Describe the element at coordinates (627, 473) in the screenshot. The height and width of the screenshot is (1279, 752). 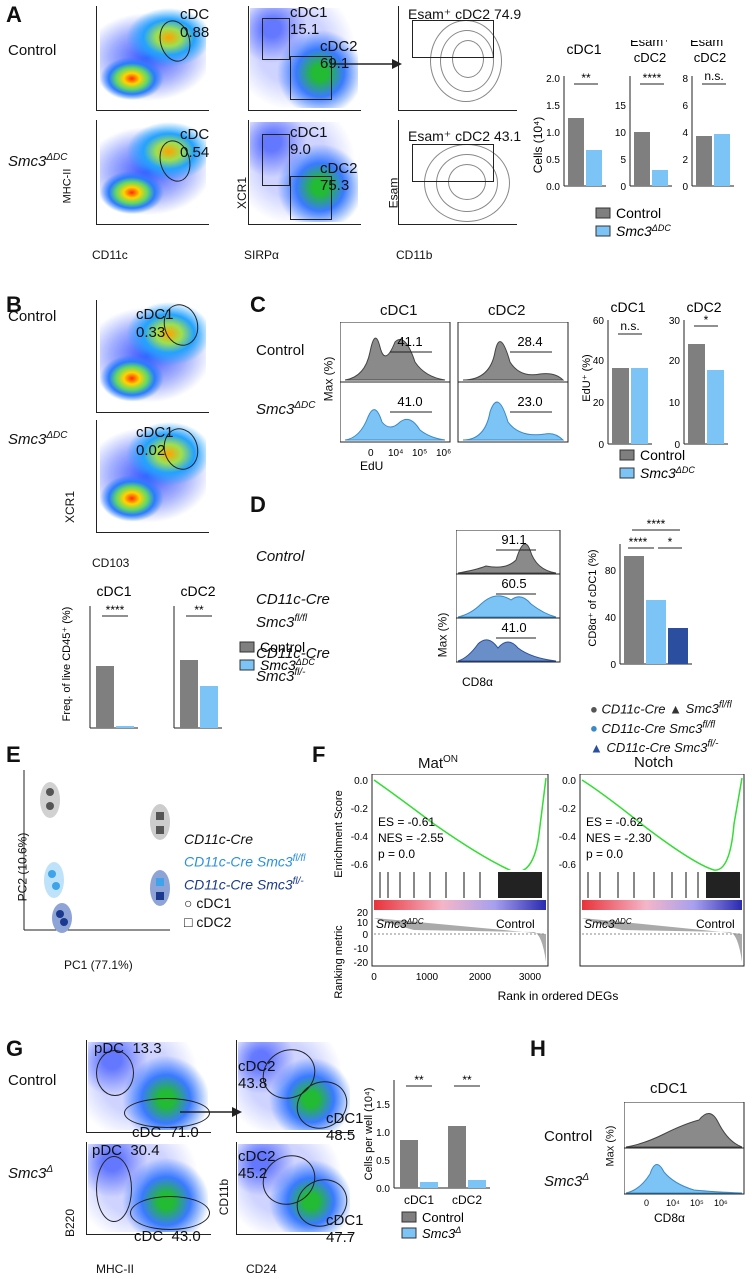
I see `legend-swatch-c-ko` at that location.